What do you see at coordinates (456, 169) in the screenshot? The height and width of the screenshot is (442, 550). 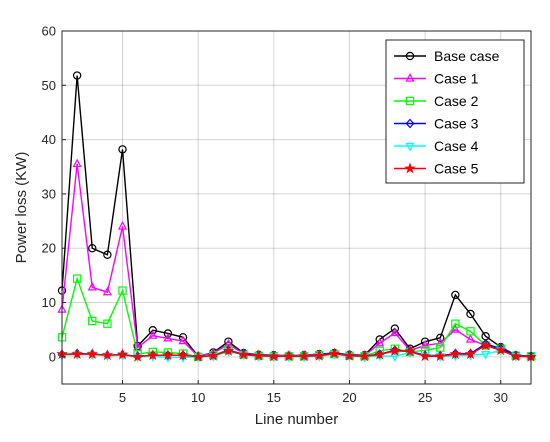 I see `legend-label: Case 5` at bounding box center [456, 169].